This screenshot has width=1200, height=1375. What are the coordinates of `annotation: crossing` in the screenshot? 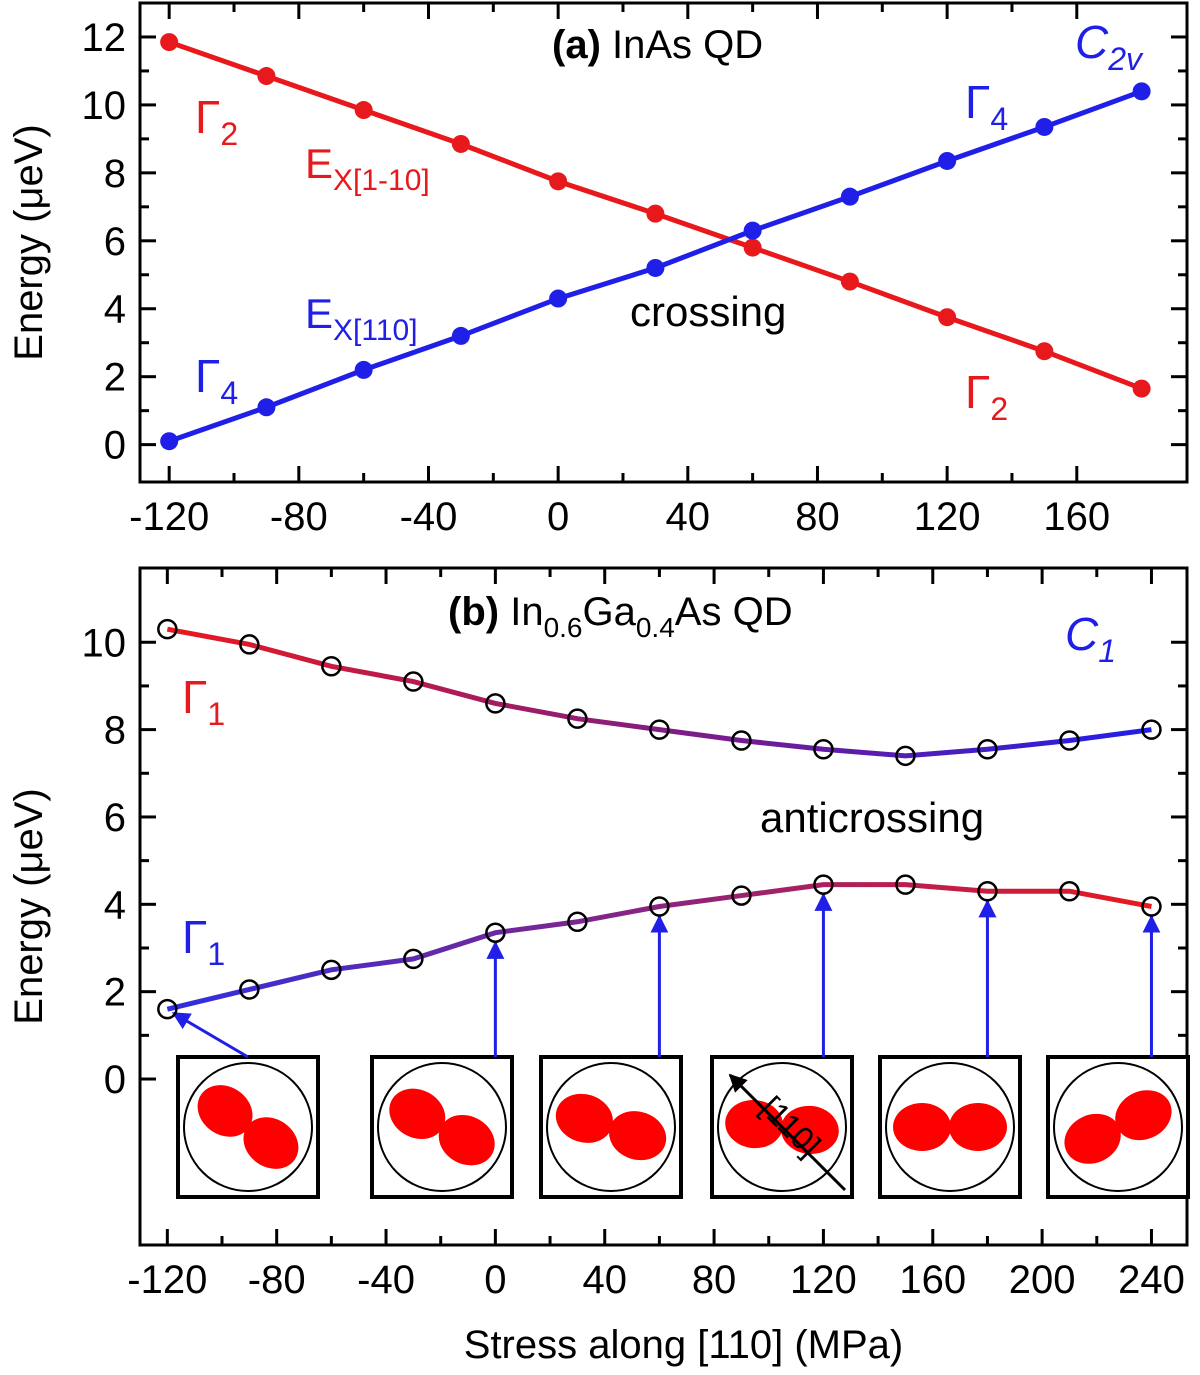 It's located at (708, 311).